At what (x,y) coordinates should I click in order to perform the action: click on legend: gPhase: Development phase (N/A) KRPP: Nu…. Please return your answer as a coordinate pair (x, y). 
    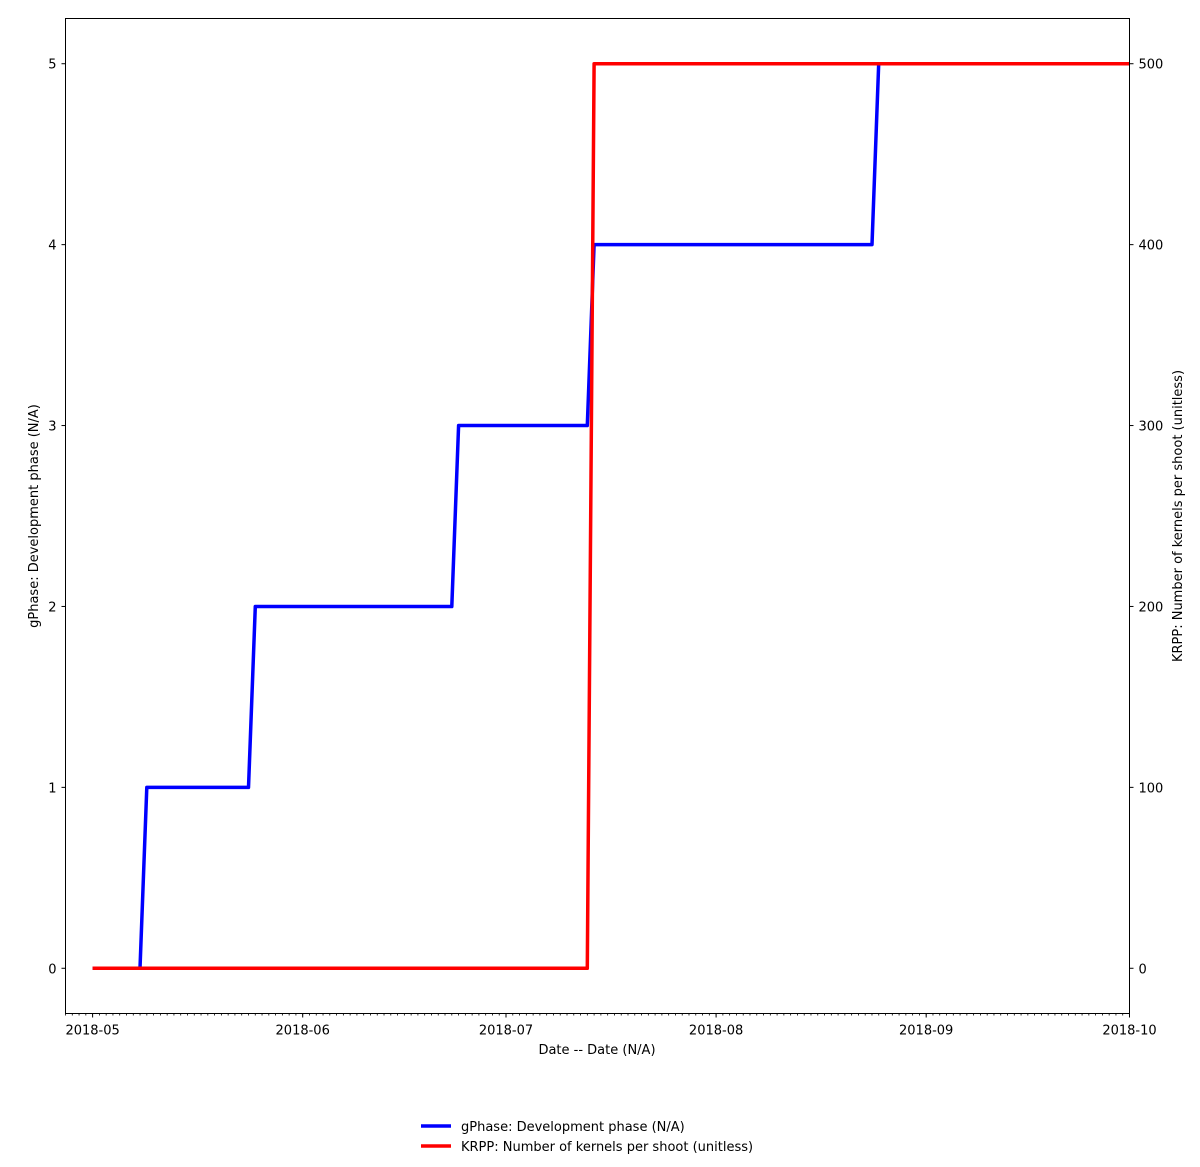
    Looking at the image, I should click on (587, 1137).